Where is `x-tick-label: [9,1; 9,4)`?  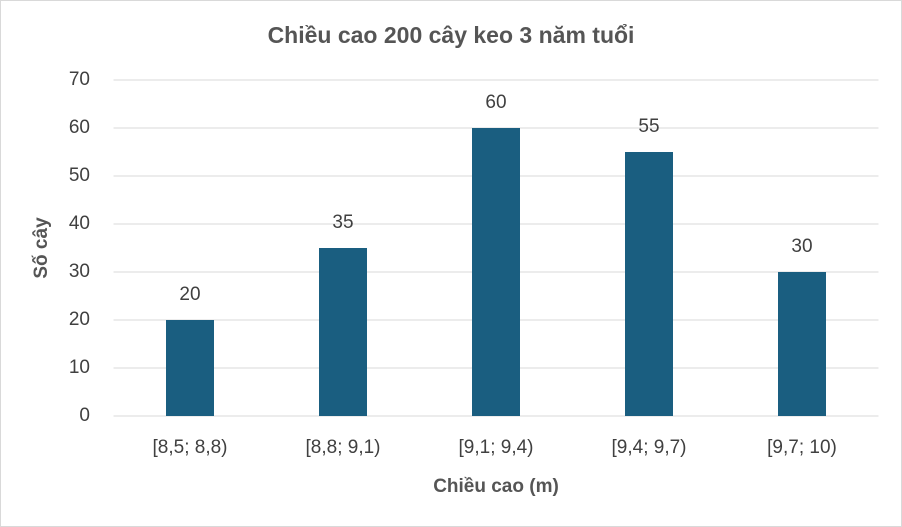 x-tick-label: [9,1; 9,4) is located at coordinates (496, 447).